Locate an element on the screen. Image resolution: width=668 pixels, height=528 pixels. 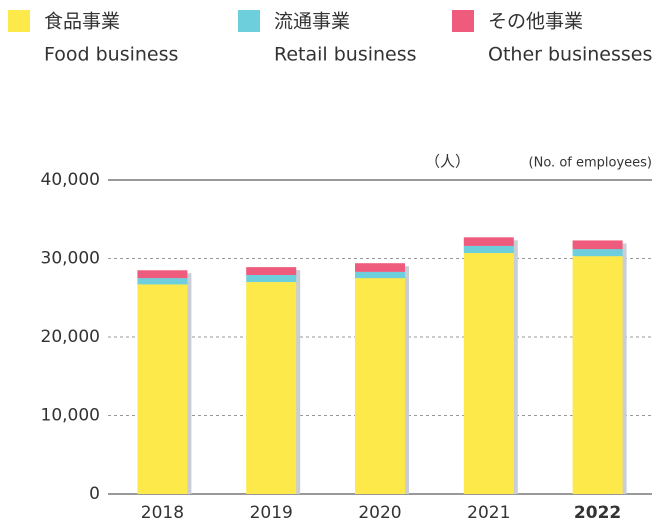
x-tick-label: 2018 is located at coordinates (162, 513).